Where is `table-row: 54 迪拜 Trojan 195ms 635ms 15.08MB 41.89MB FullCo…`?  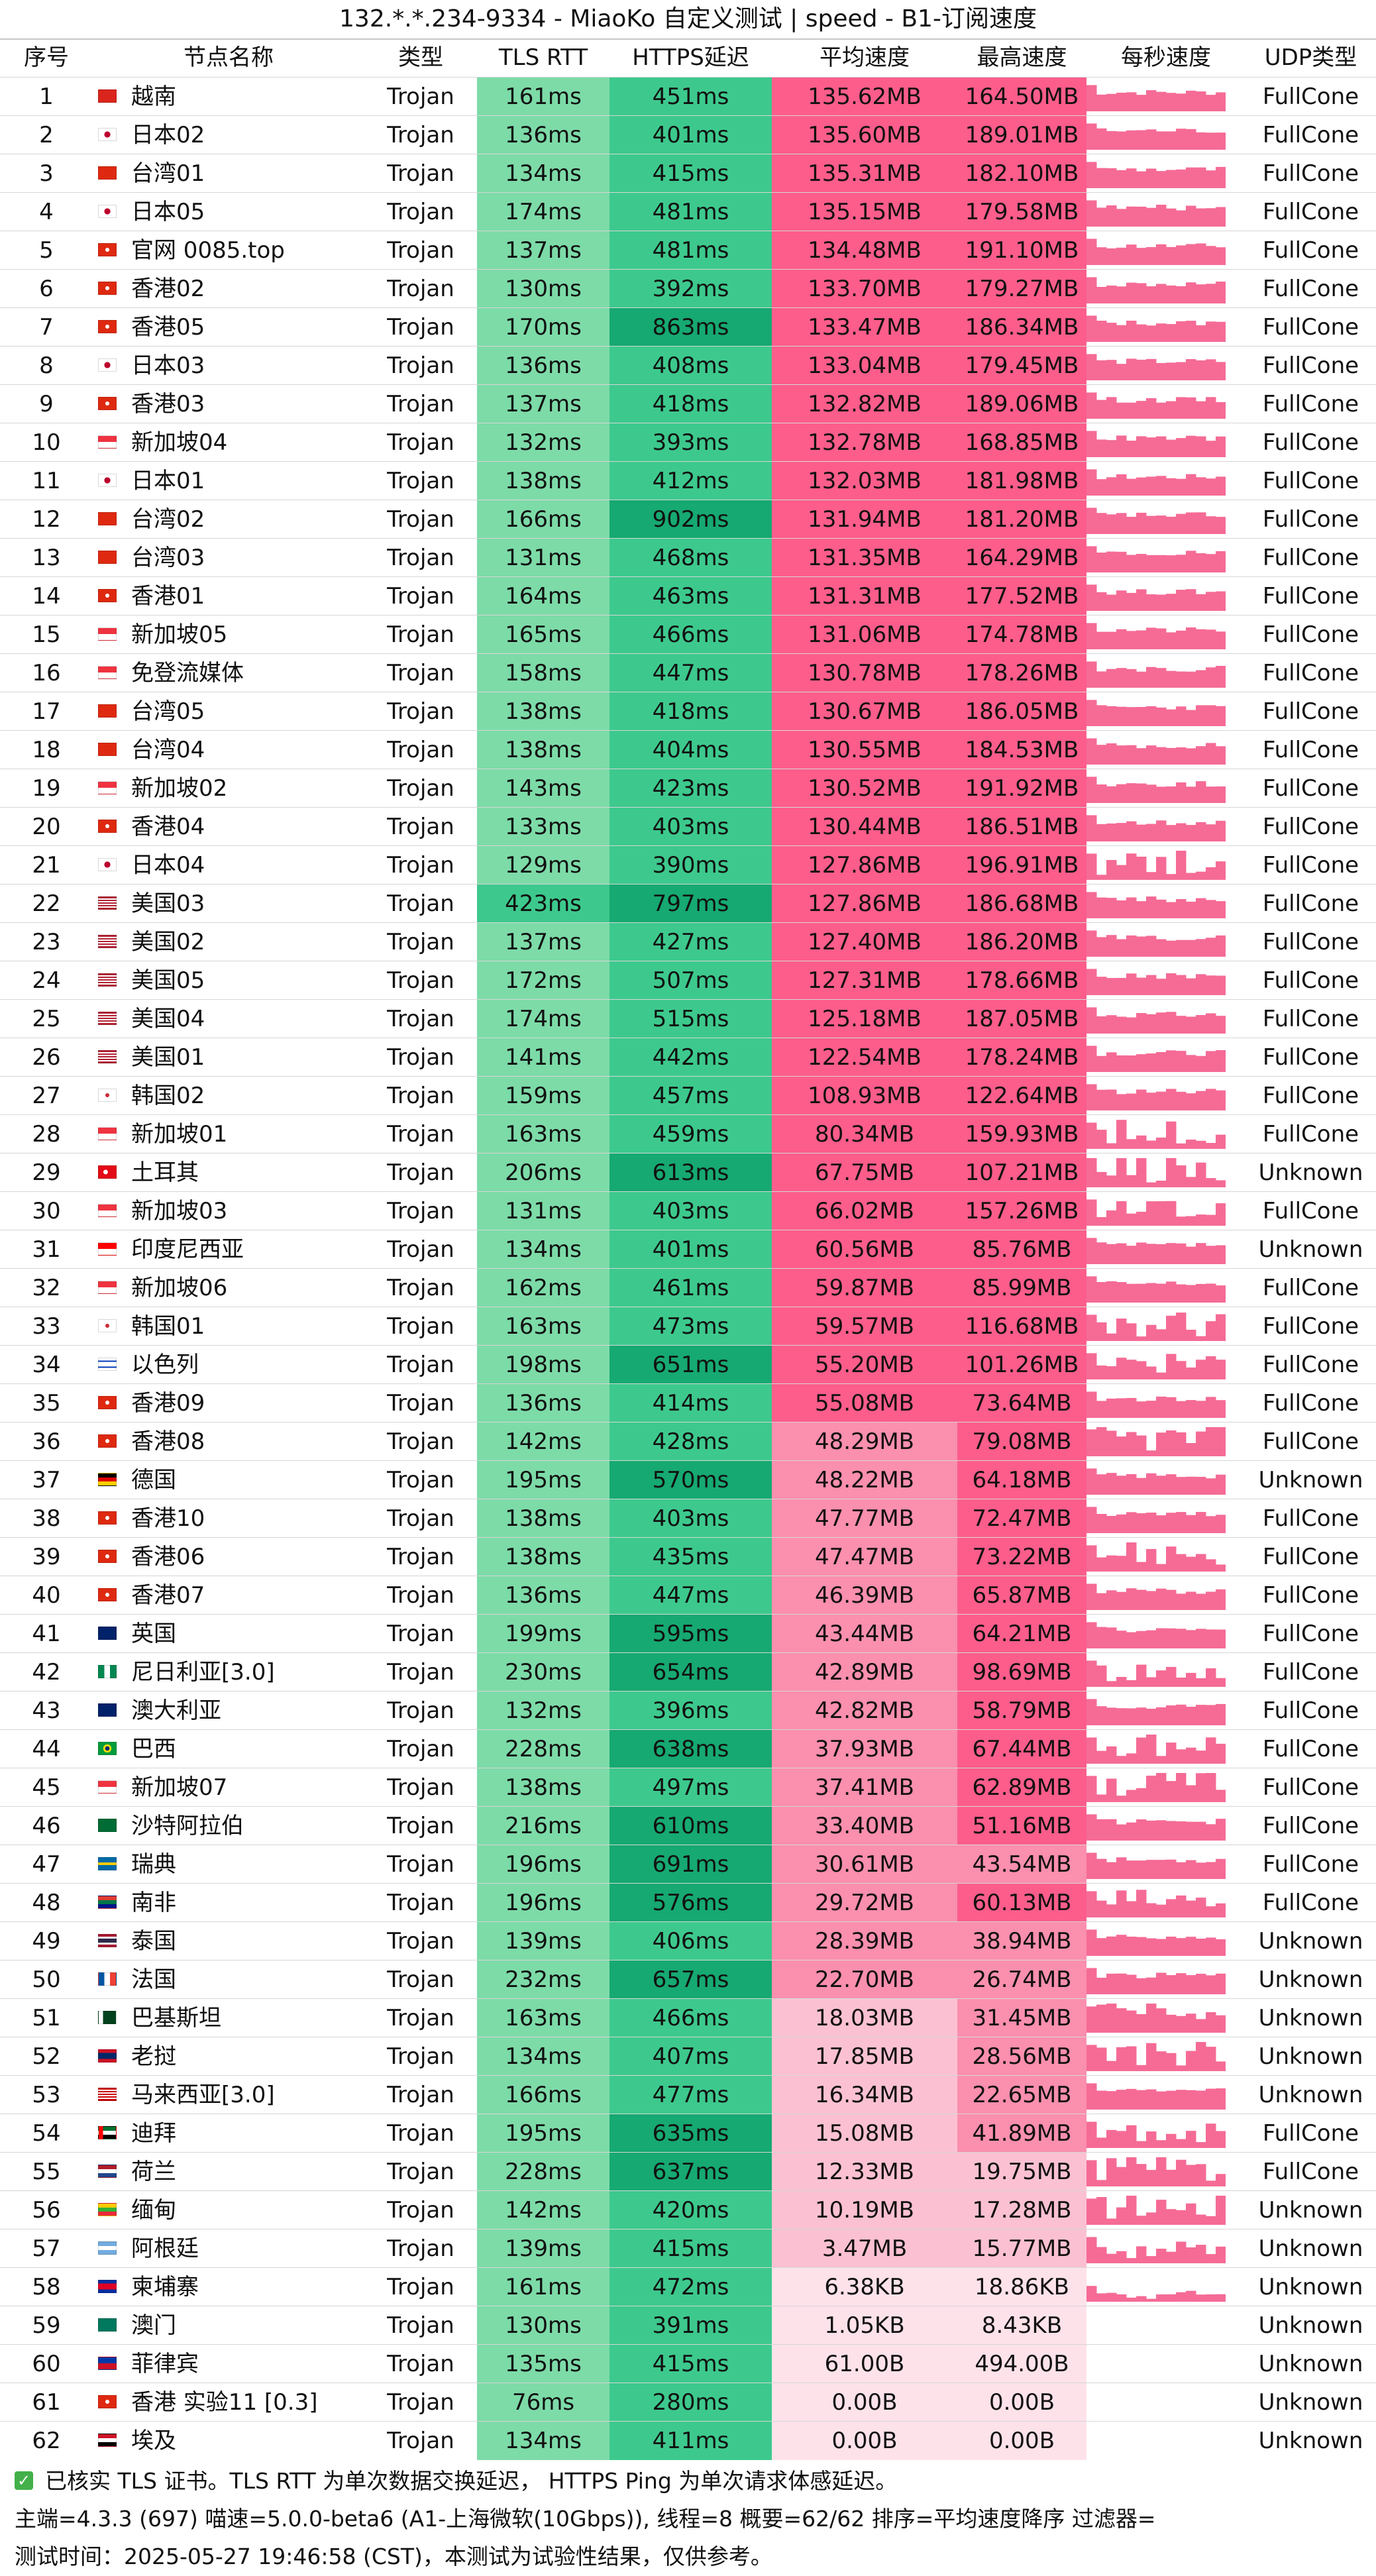 table-row: 54 迪拜 Trojan 195ms 635ms 15.08MB 41.89MB FullCo… is located at coordinates (688, 2133).